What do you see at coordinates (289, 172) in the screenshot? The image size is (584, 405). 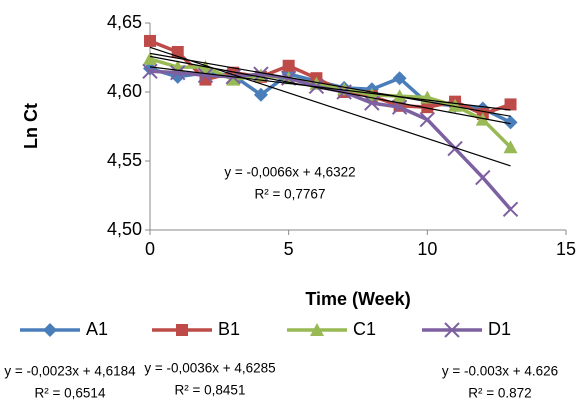 I see `trendline-equation: y = -0,0066x + 4,6322` at bounding box center [289, 172].